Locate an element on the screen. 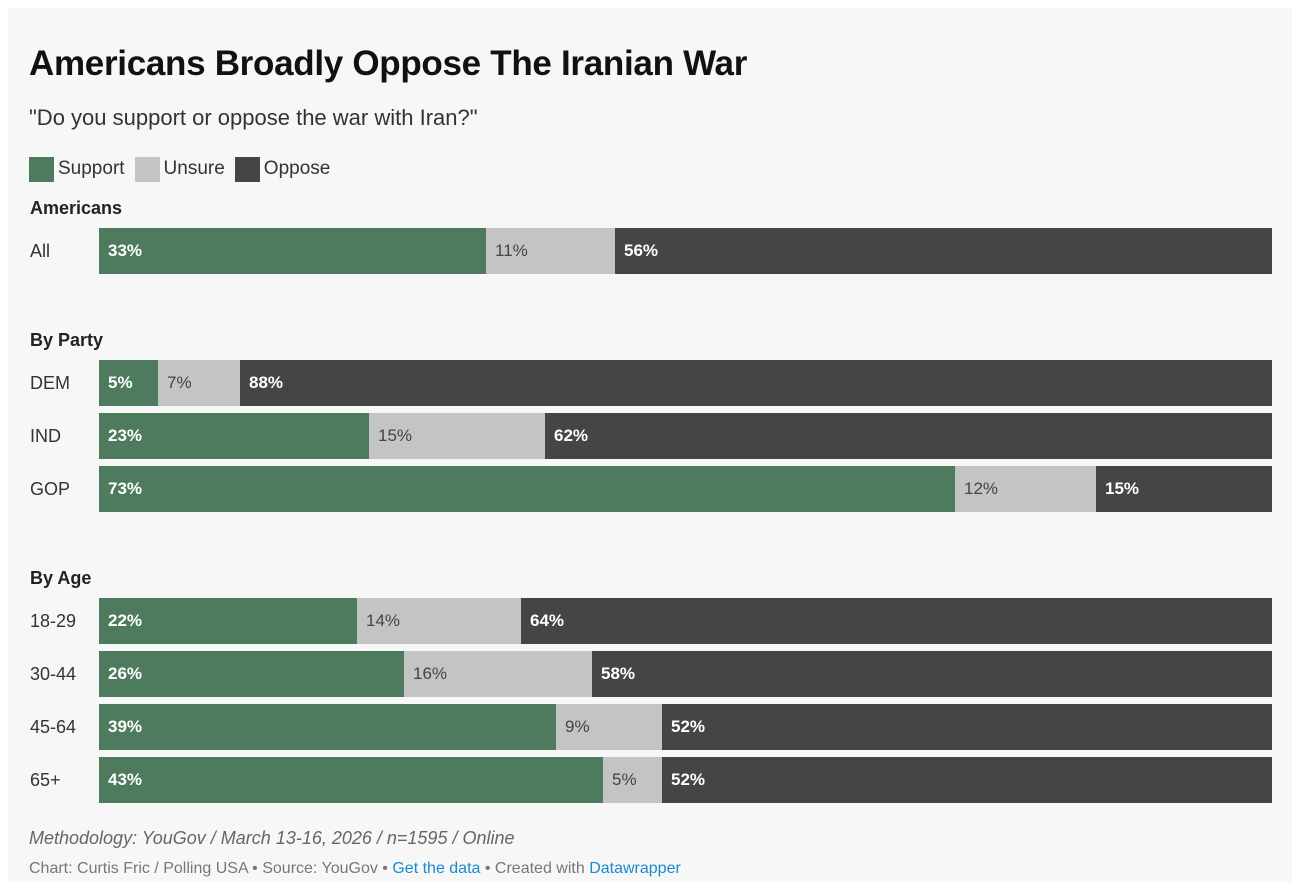  legend-swatch-support is located at coordinates (41, 169).